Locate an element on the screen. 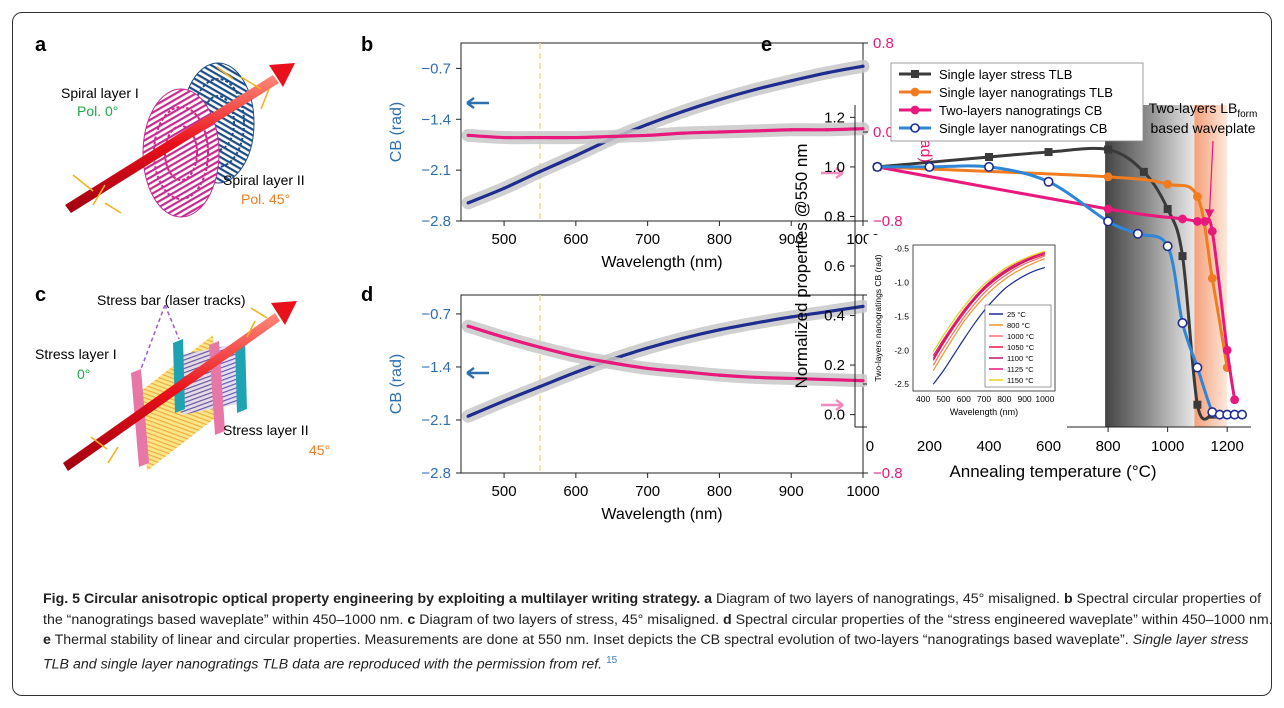 The height and width of the screenshot is (708, 1284). annotation-label-line1: Two-layers LBform is located at coordinates (1203, 110).